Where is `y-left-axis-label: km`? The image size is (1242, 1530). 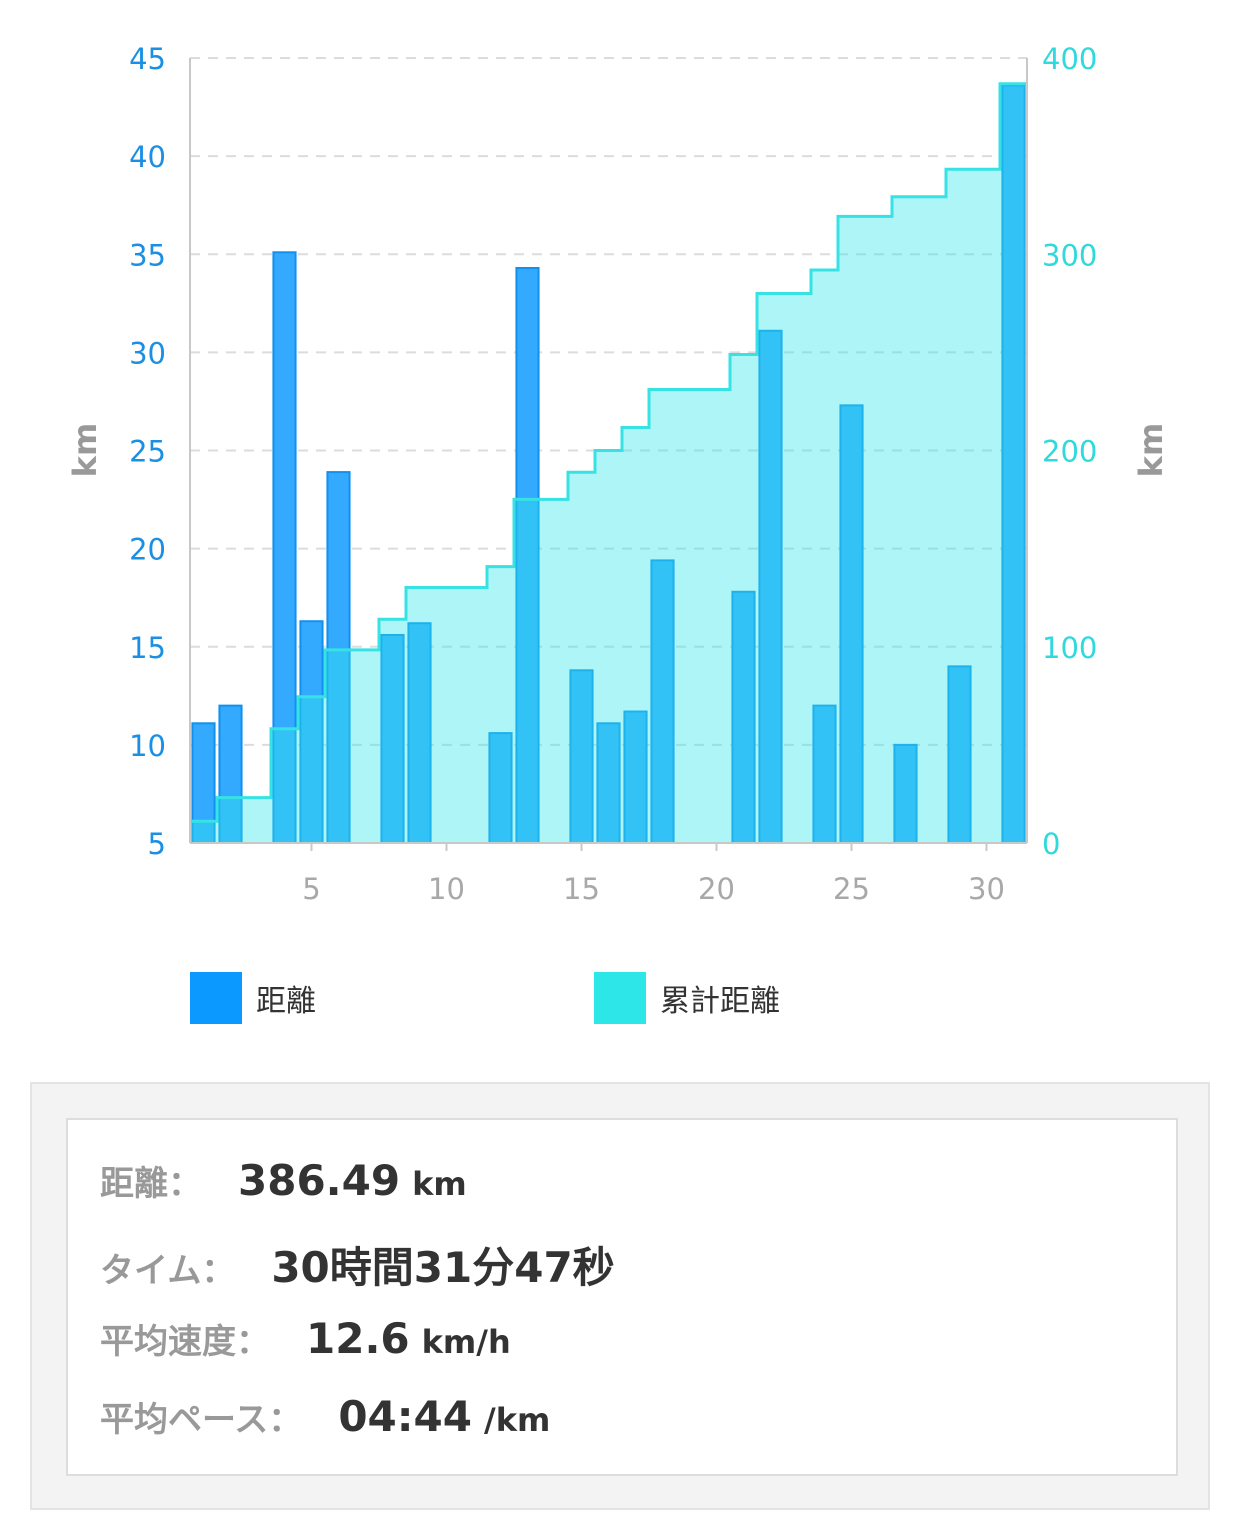 y-left-axis-label: km is located at coordinates (85, 450).